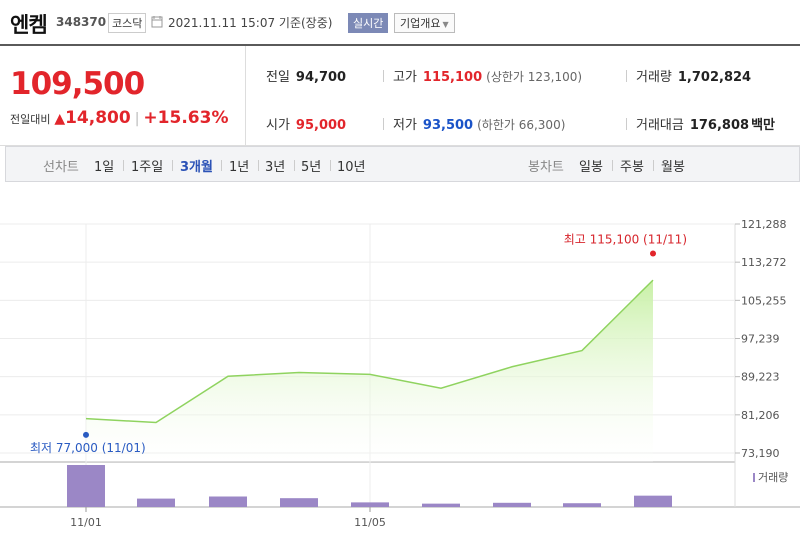  I want to click on high-value: 115,100, so click(452, 77).